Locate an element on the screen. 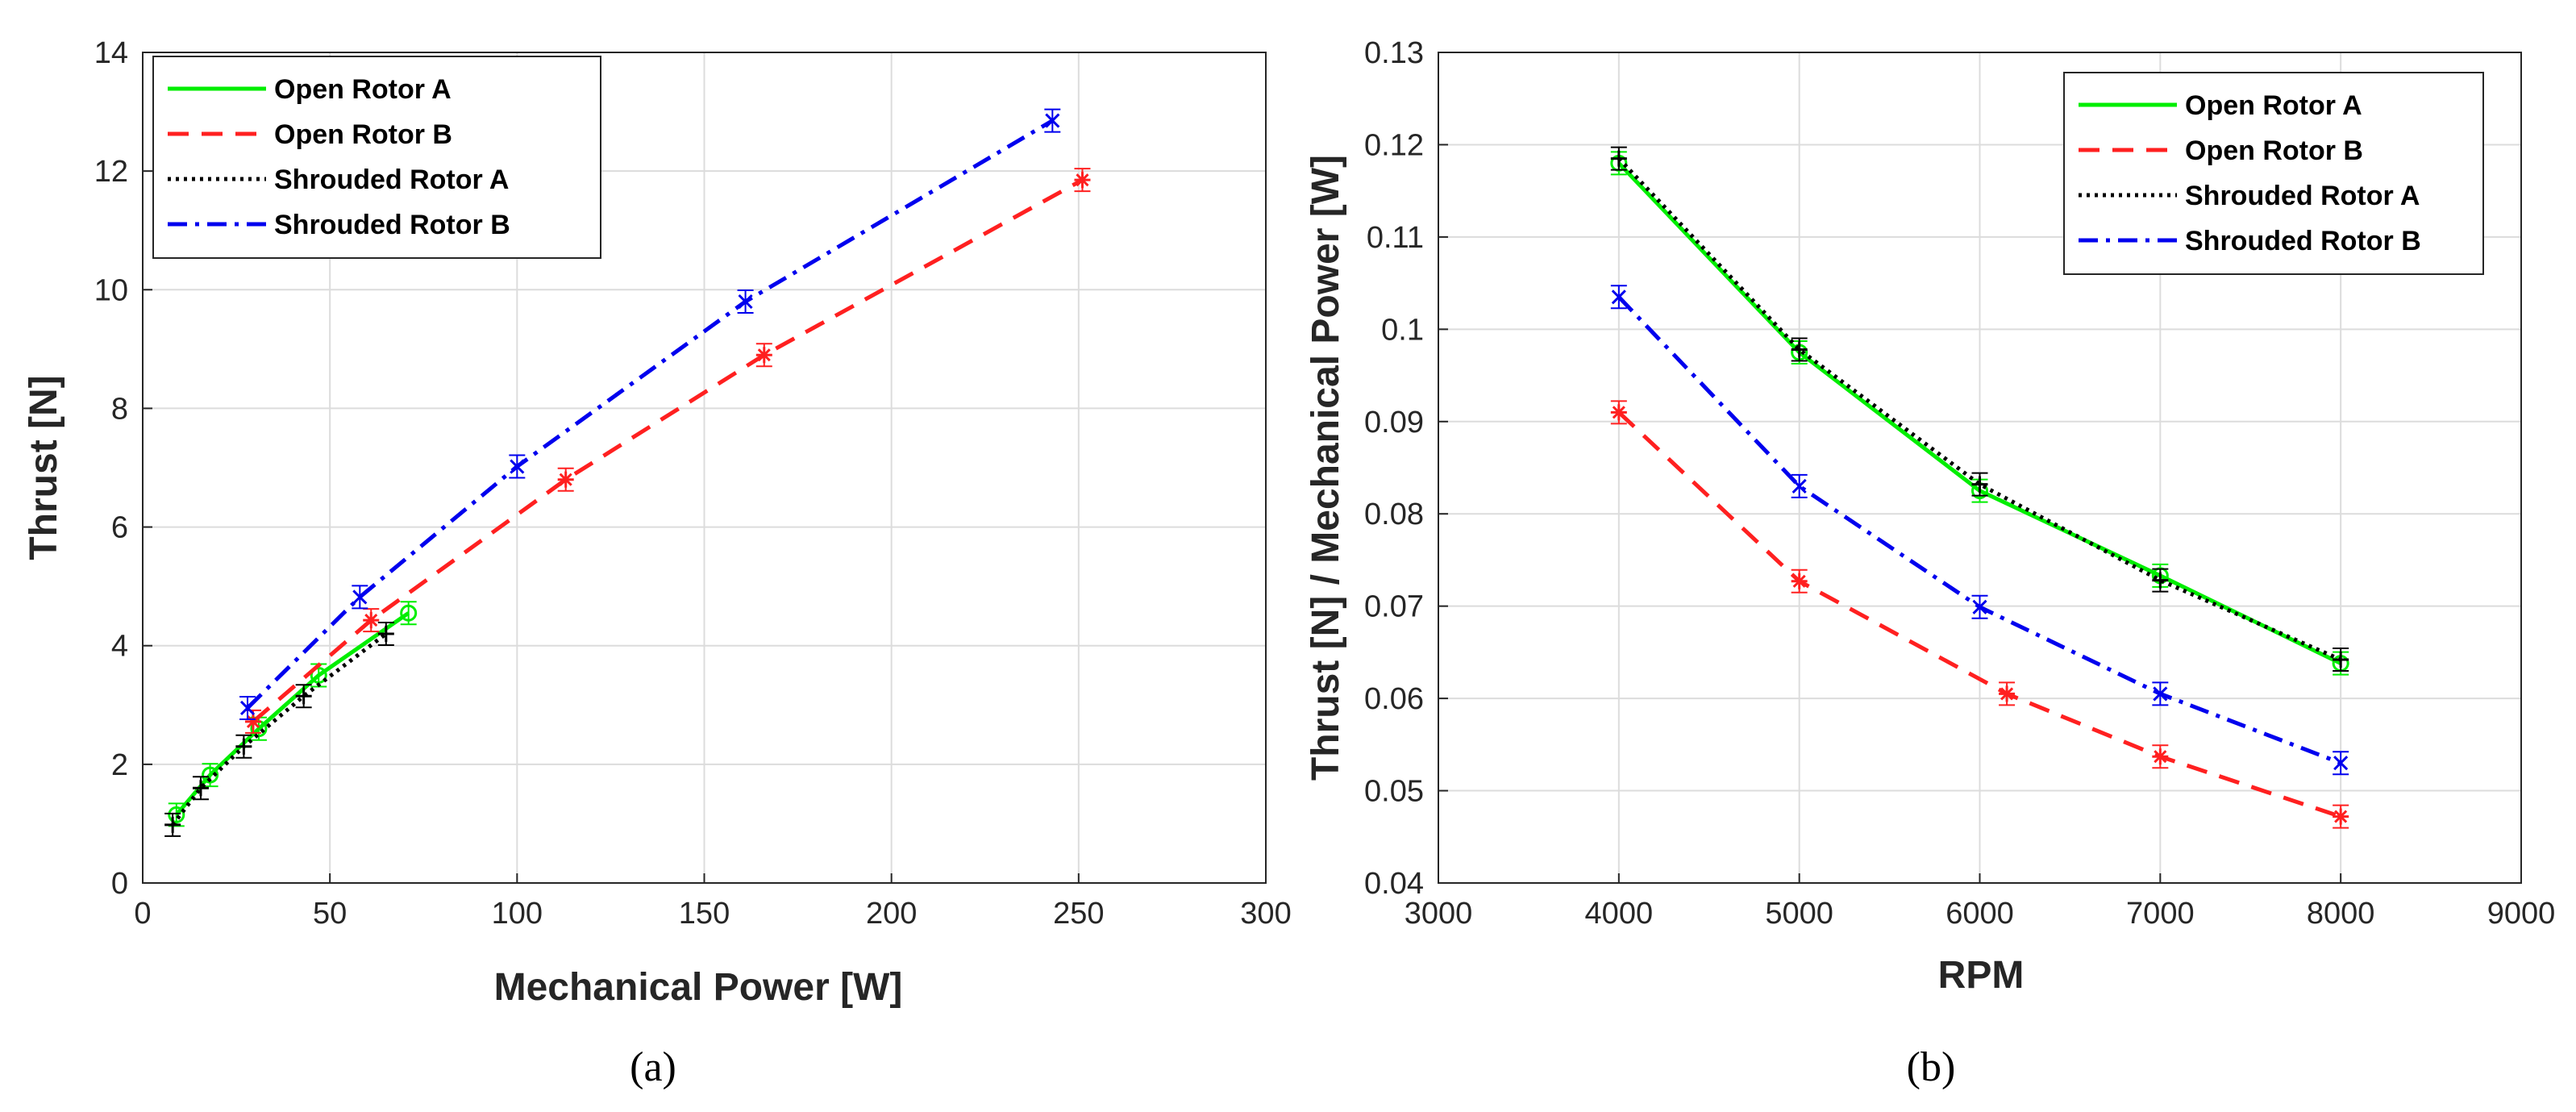  panel-a-data-point-open-rotor-a is located at coordinates (409, 613).